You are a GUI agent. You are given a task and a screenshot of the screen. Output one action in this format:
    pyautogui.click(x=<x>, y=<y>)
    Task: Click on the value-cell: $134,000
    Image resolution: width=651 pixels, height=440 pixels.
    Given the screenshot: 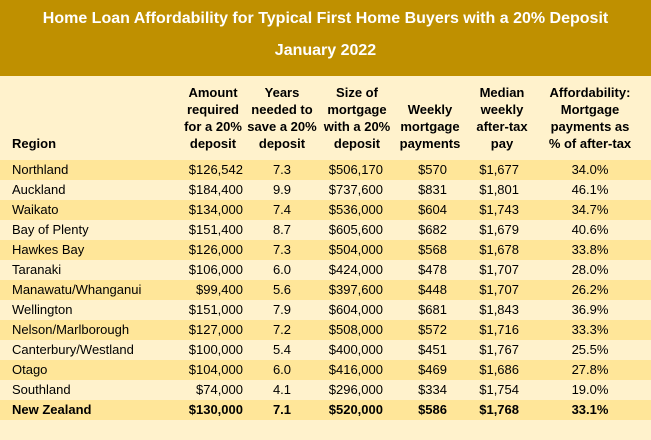 What is the action you would take?
    pyautogui.click(x=215, y=209)
    